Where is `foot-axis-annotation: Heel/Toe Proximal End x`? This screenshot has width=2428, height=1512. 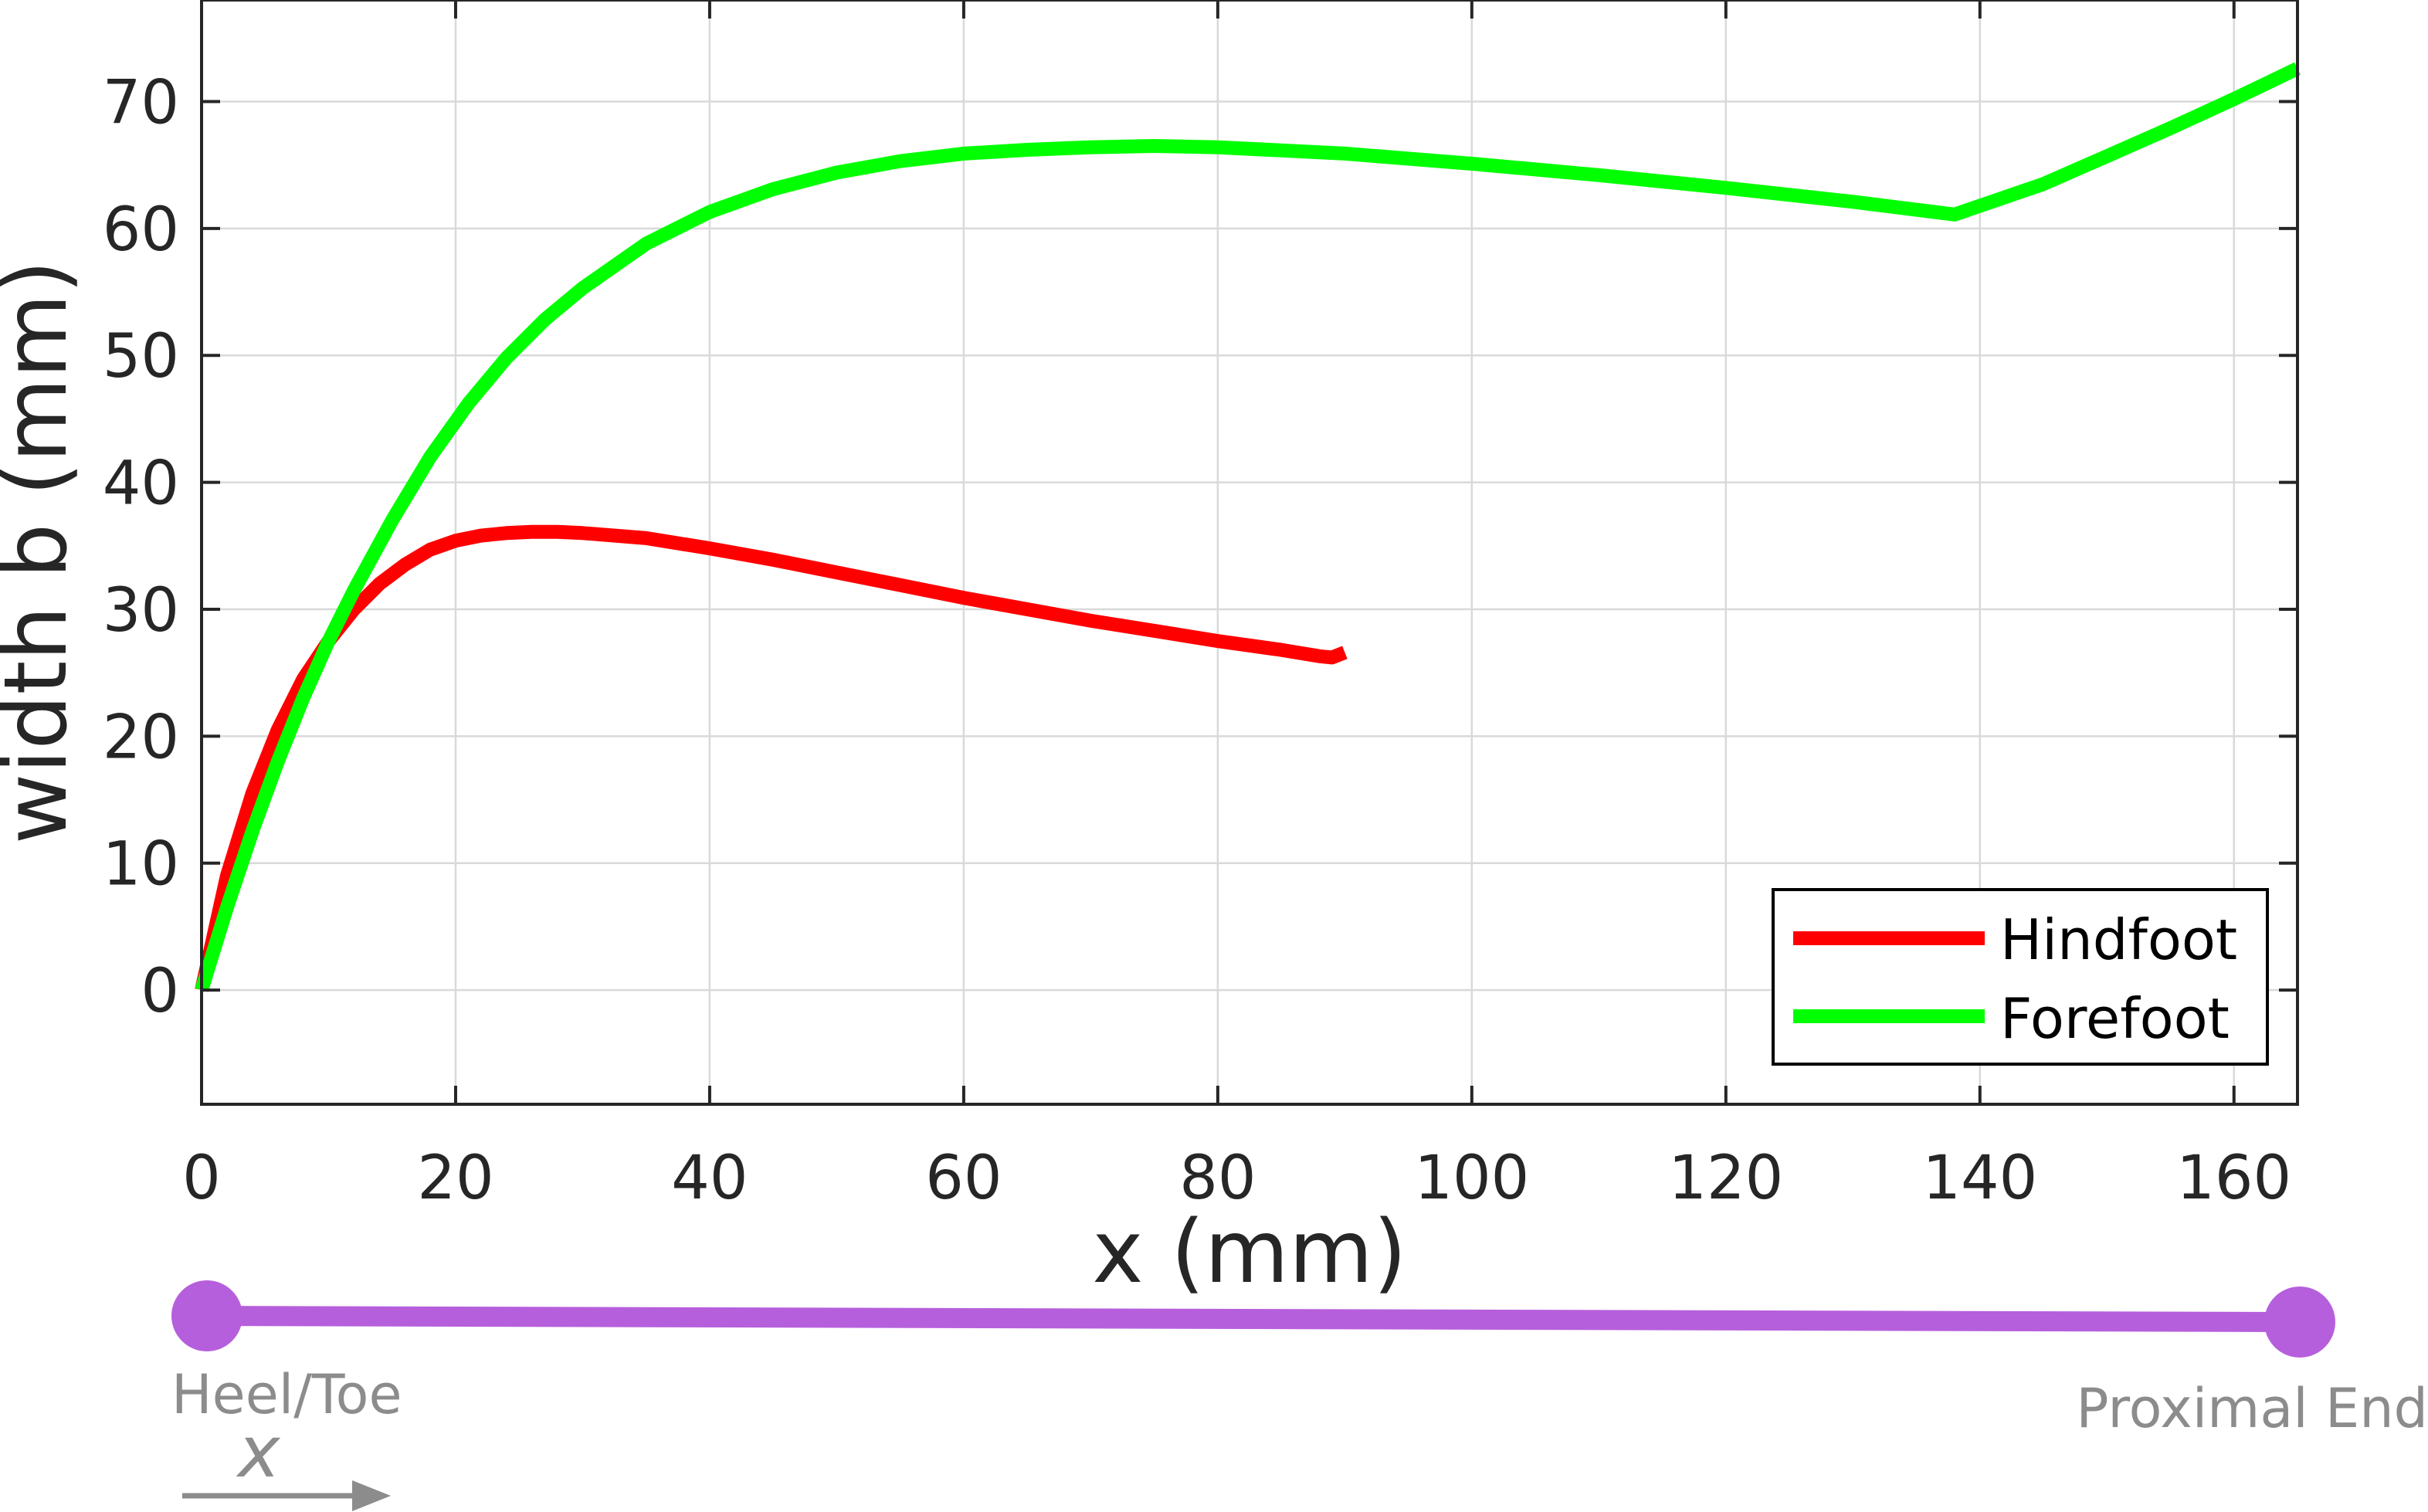 foot-axis-annotation: Heel/Toe Proximal End x is located at coordinates (1299, 1395).